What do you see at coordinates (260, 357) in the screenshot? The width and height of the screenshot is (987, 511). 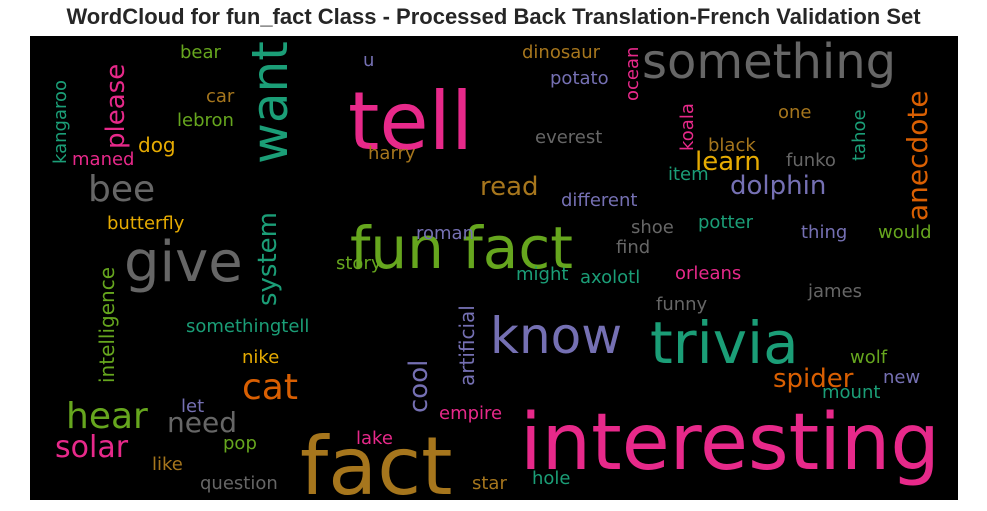 I see `word-nike: nike` at bounding box center [260, 357].